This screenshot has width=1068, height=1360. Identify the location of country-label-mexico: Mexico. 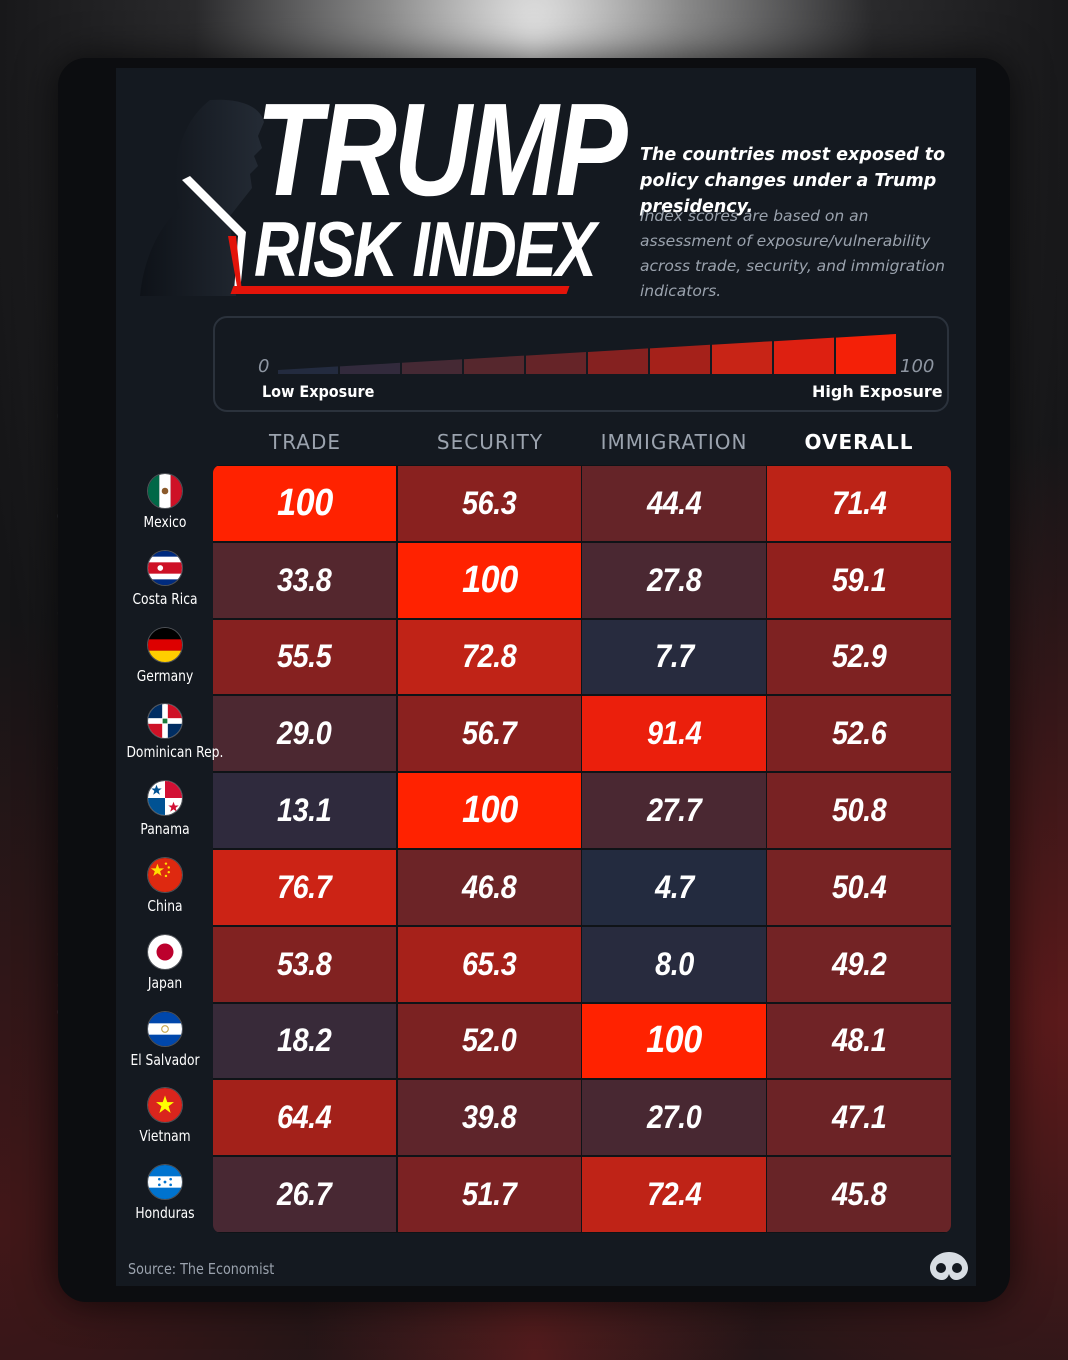
(165, 502).